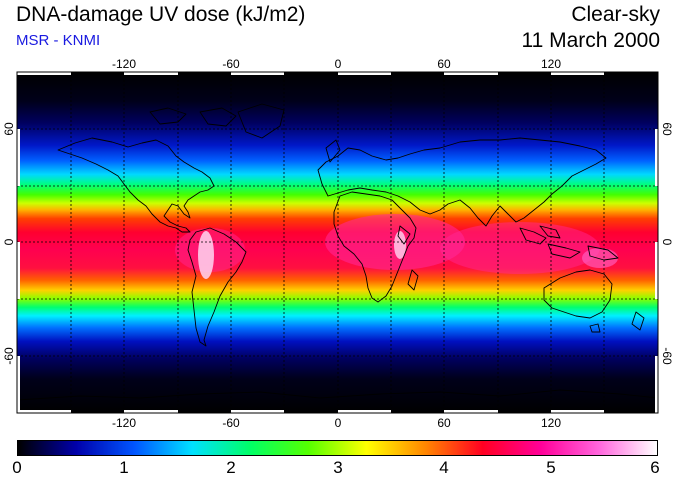 The width and height of the screenshot is (678, 480). Describe the element at coordinates (375, 247) in the screenshot. I see `africa-coast` at that location.